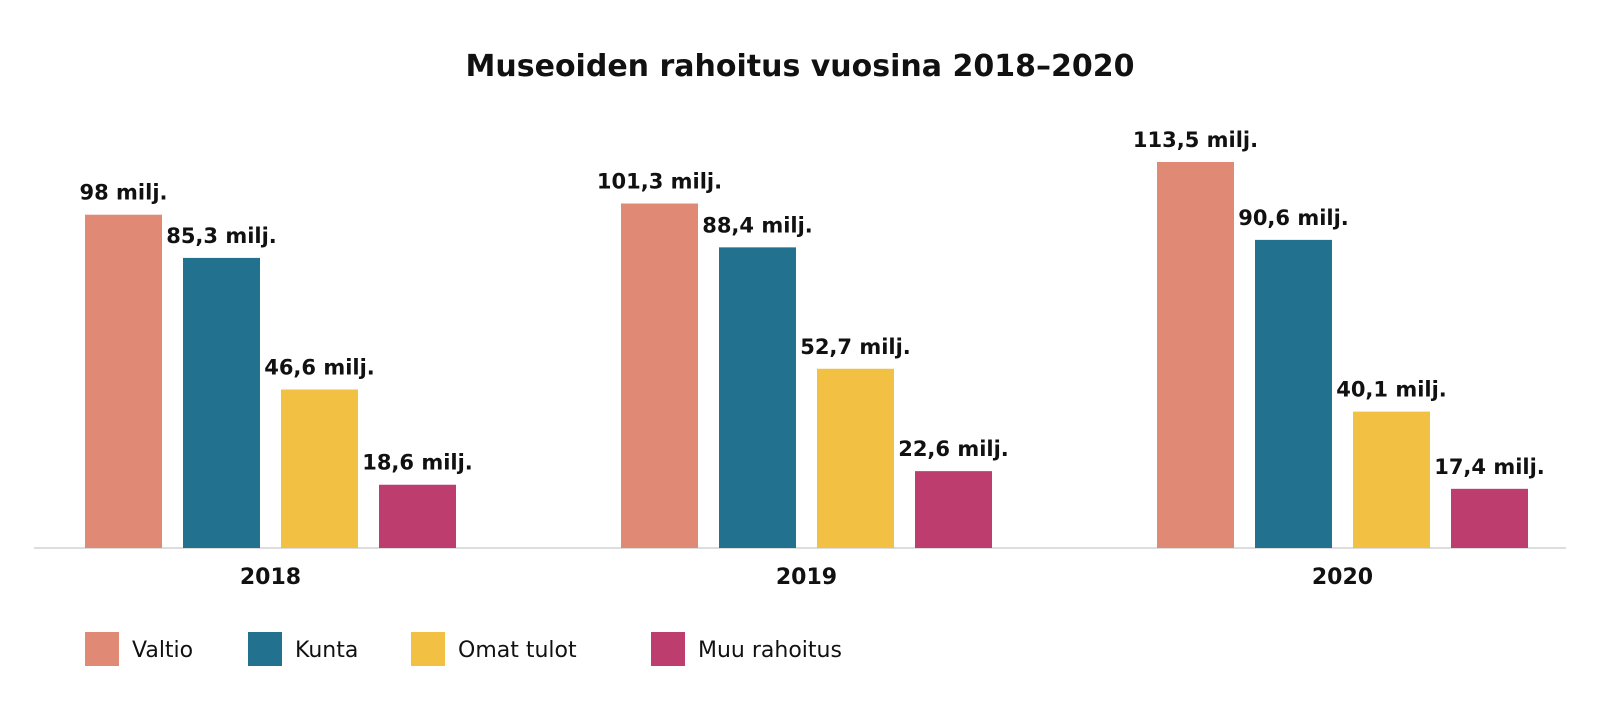 This screenshot has height=716, width=1600. What do you see at coordinates (1342, 577) in the screenshot?
I see `category-label-2020: 2020` at bounding box center [1342, 577].